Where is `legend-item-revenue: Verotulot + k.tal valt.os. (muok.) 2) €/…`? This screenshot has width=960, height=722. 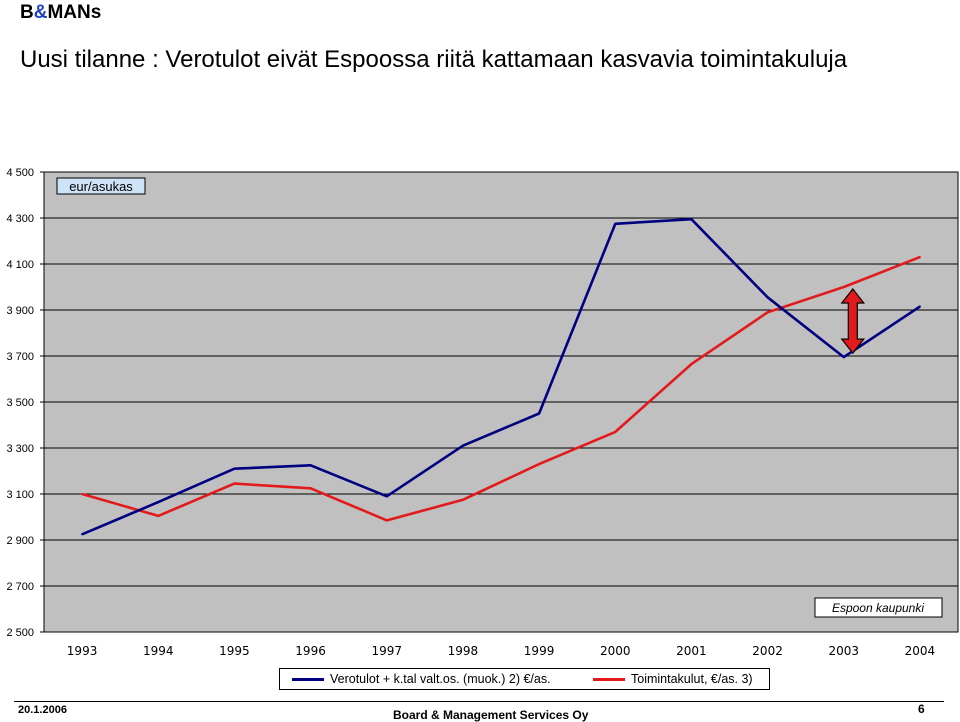 legend-item-revenue: Verotulot + k.tal valt.os. (muok.) 2) €/… is located at coordinates (421, 679).